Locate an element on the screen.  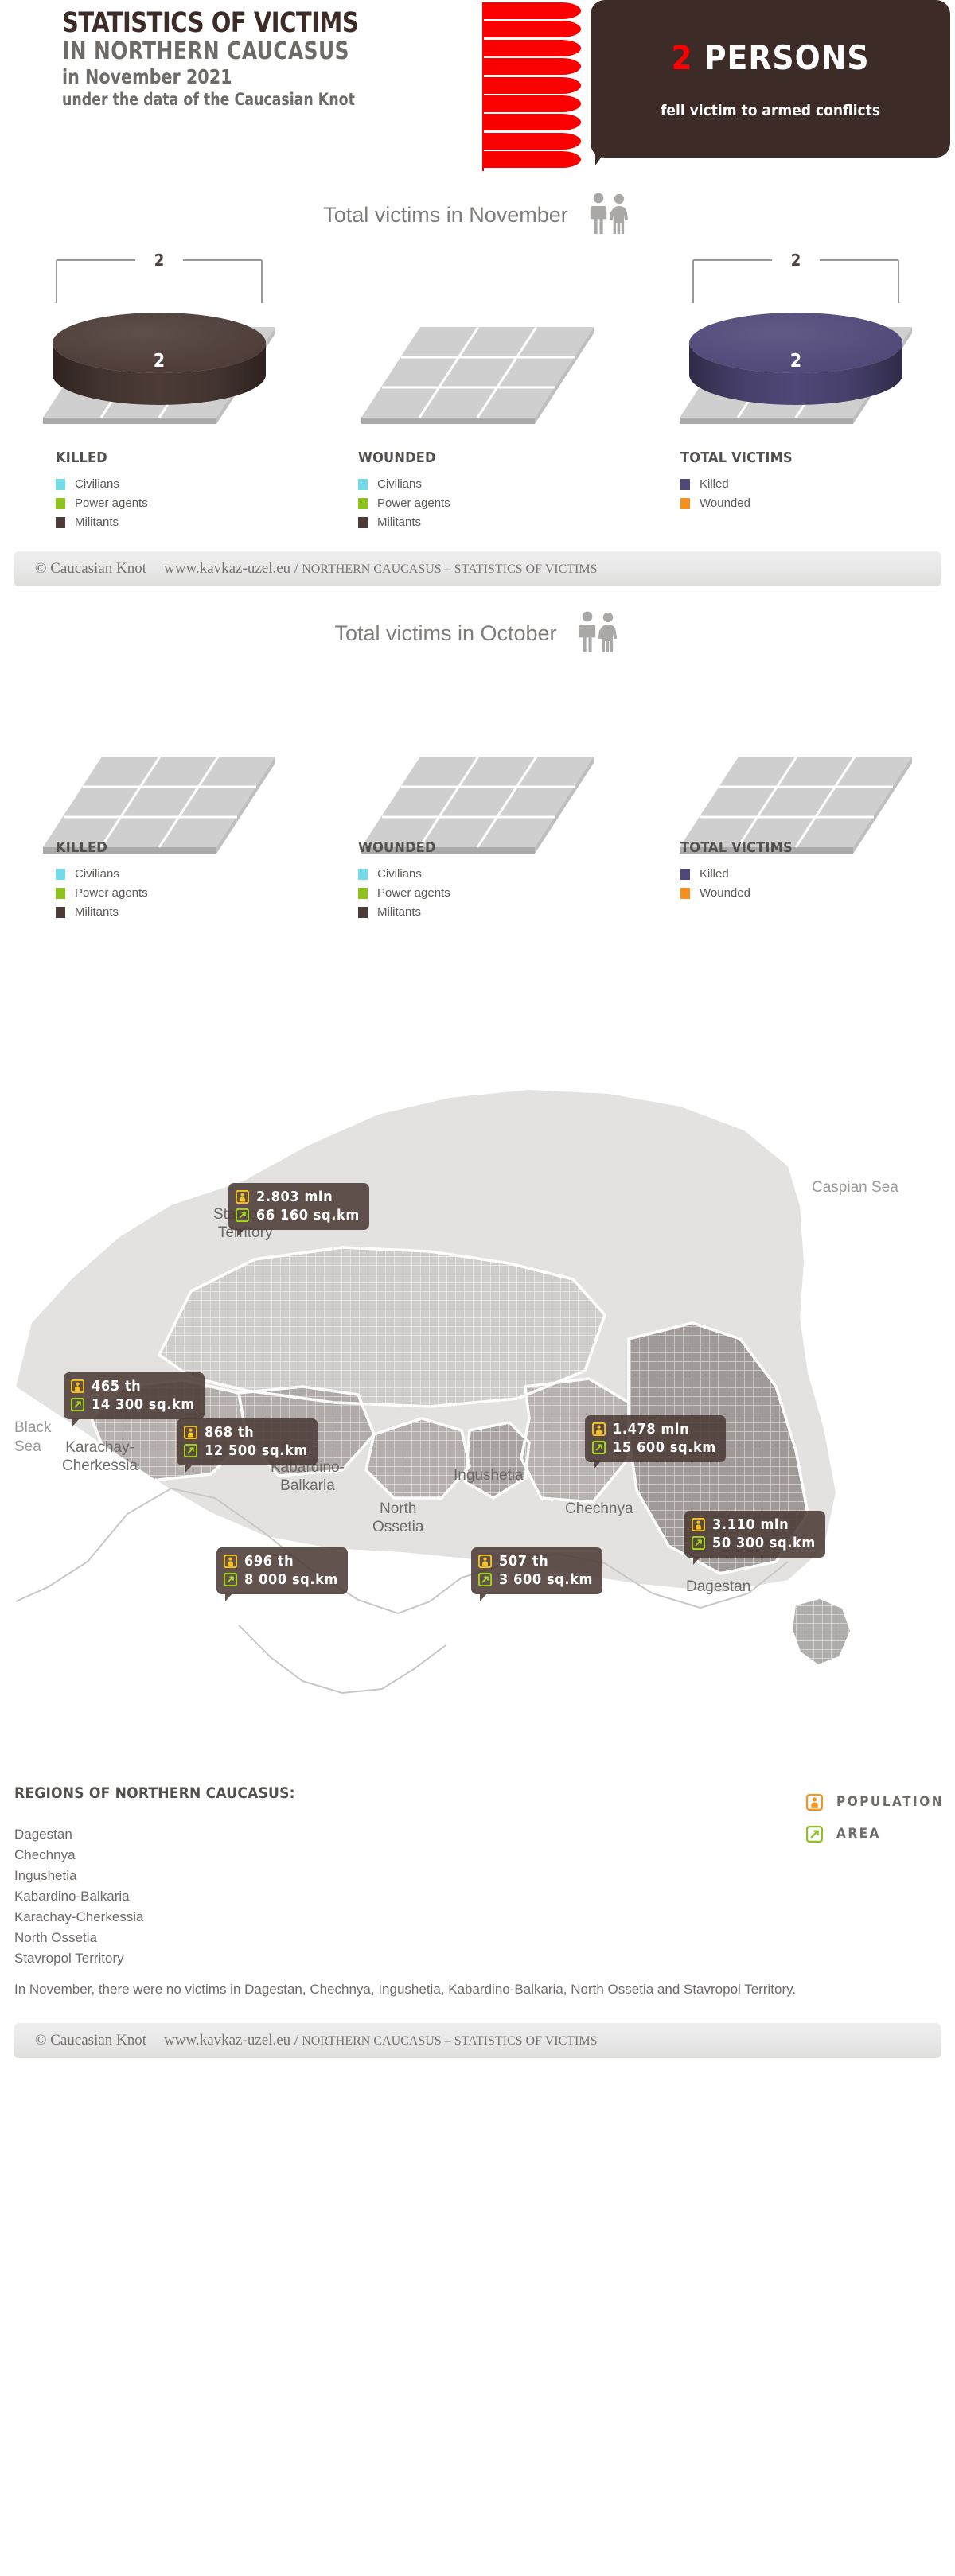
legend-label: Killed is located at coordinates (714, 484).